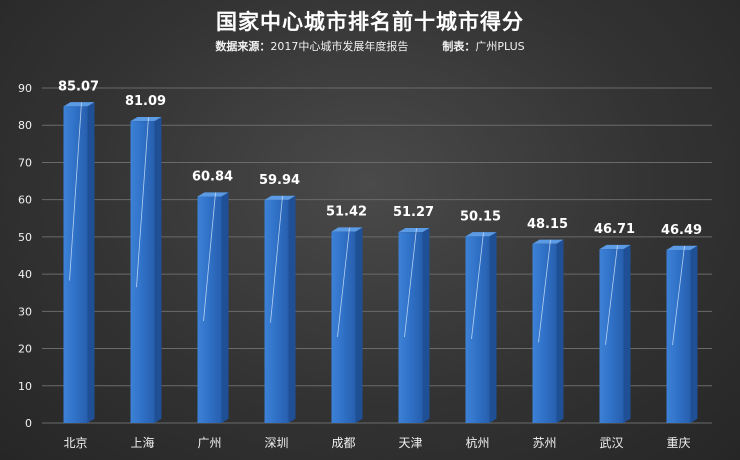  What do you see at coordinates (25, 237) in the screenshot?
I see `y-tick-label: 50` at bounding box center [25, 237].